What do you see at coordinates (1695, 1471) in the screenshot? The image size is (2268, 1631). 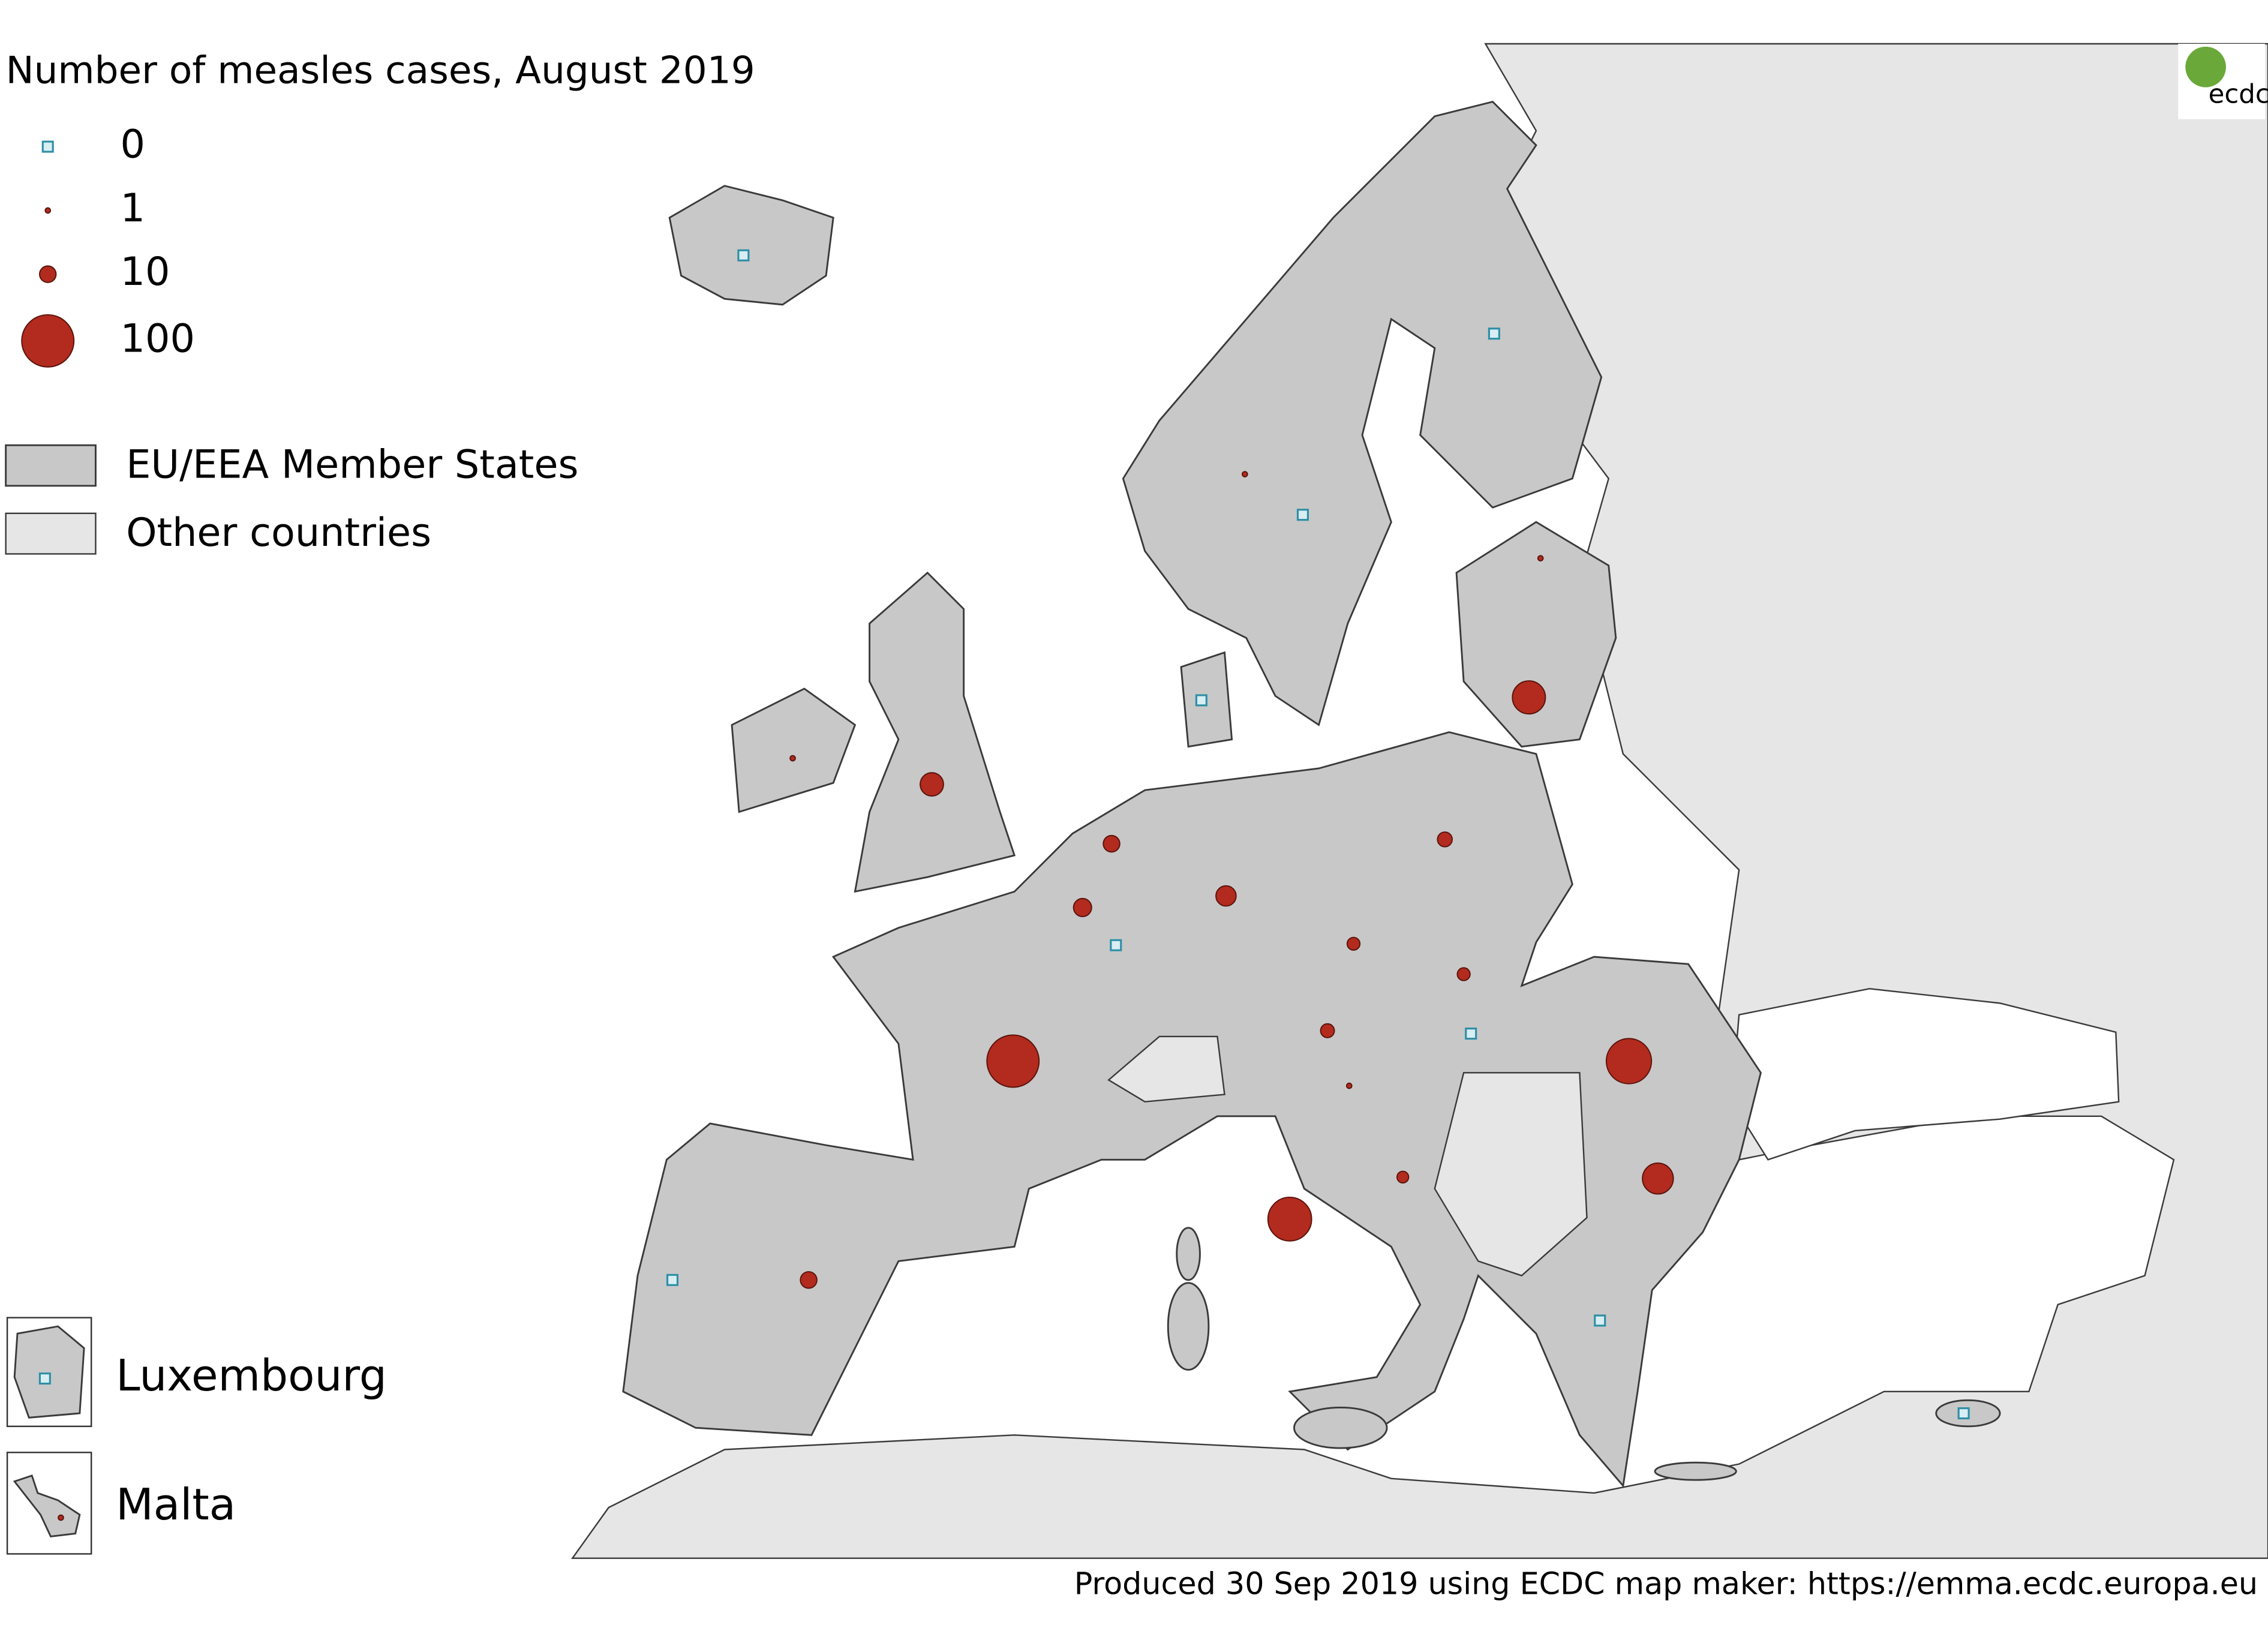 I see `crete` at bounding box center [1695, 1471].